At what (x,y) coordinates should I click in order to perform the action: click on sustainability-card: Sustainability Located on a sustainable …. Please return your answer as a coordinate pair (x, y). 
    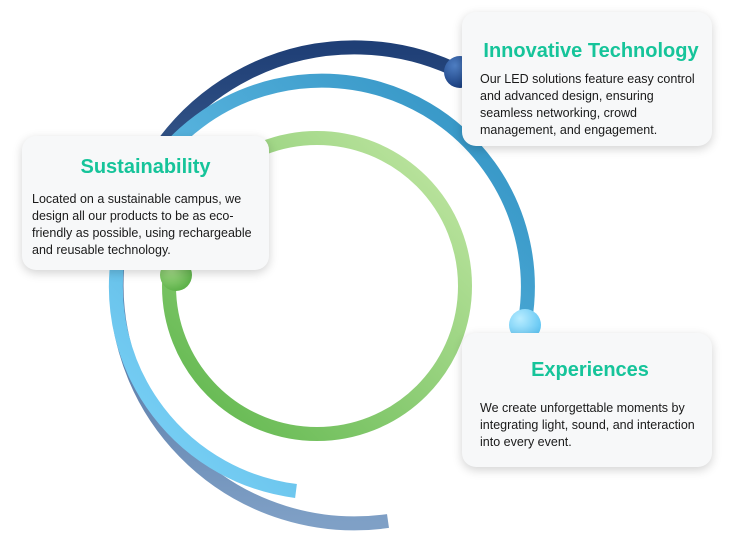
    Looking at the image, I should click on (145, 203).